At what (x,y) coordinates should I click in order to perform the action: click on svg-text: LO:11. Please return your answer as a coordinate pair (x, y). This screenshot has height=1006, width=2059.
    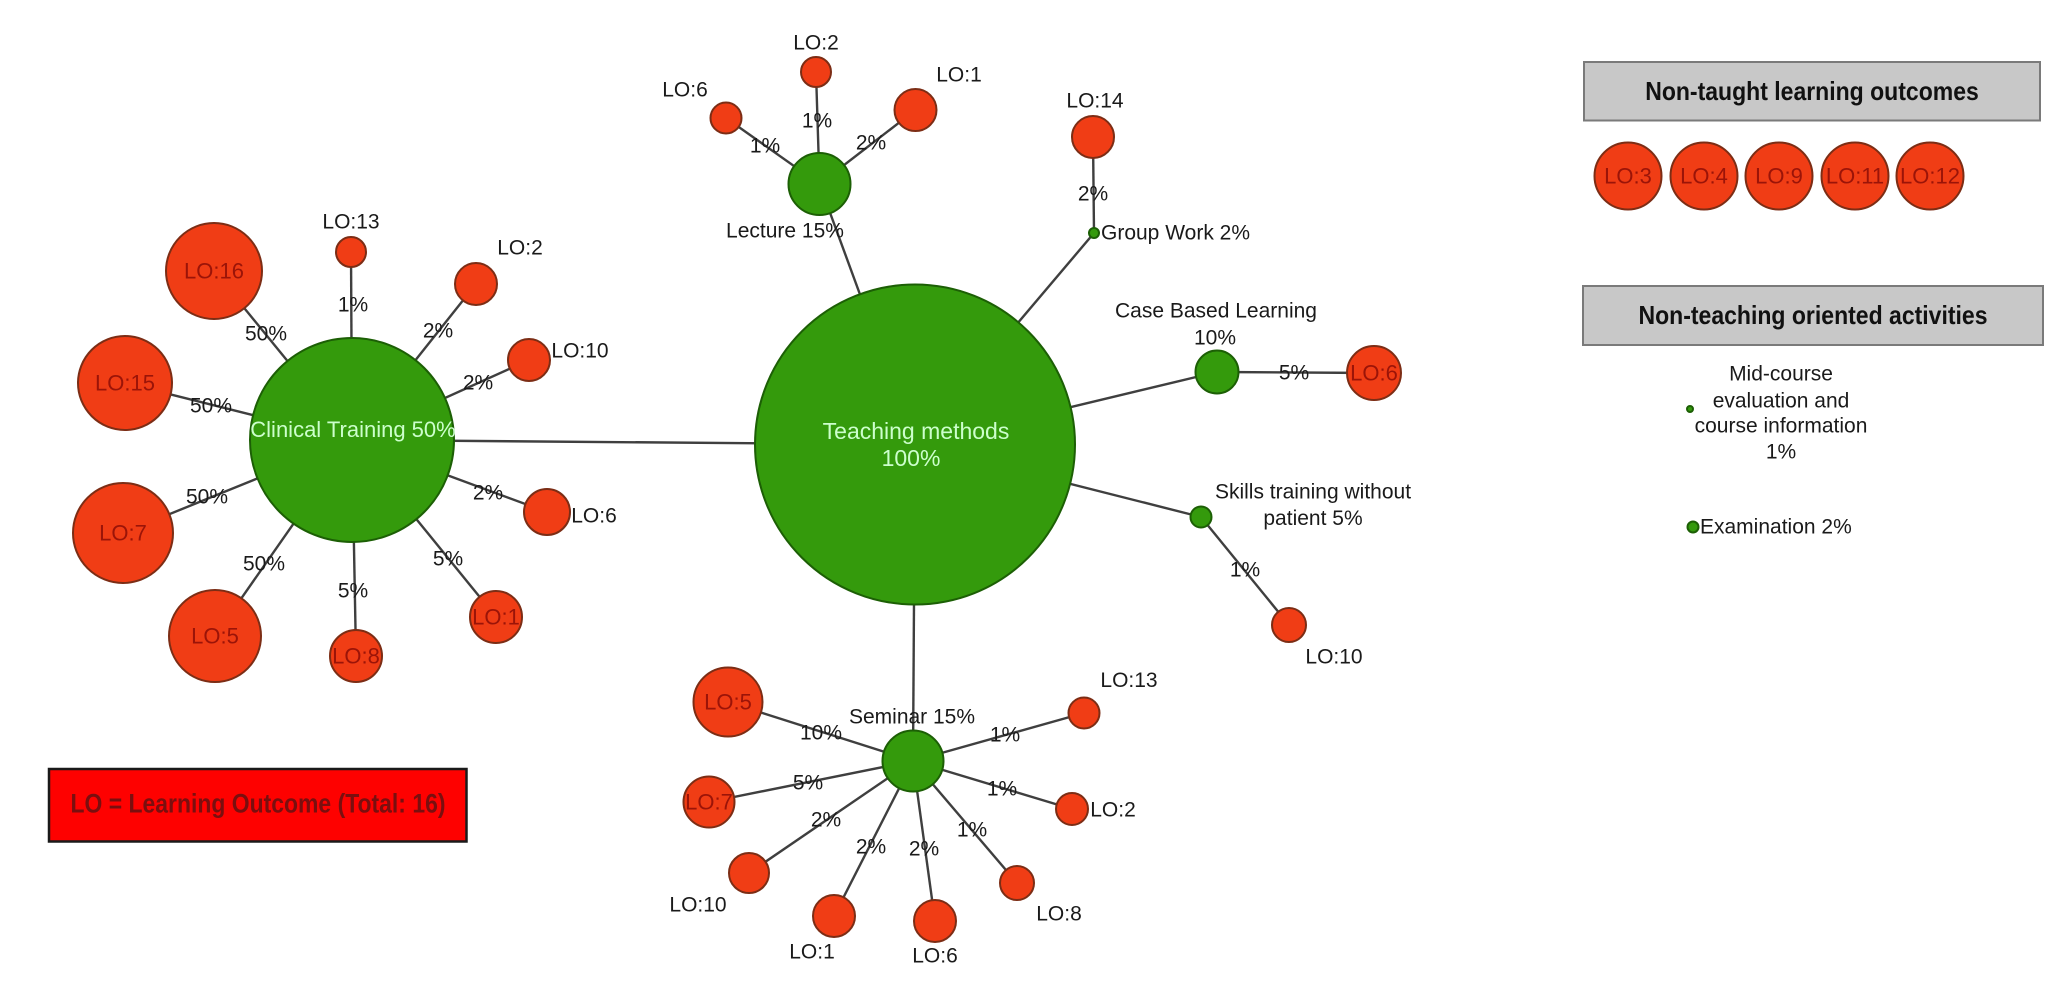
    Looking at the image, I should click on (1855, 176).